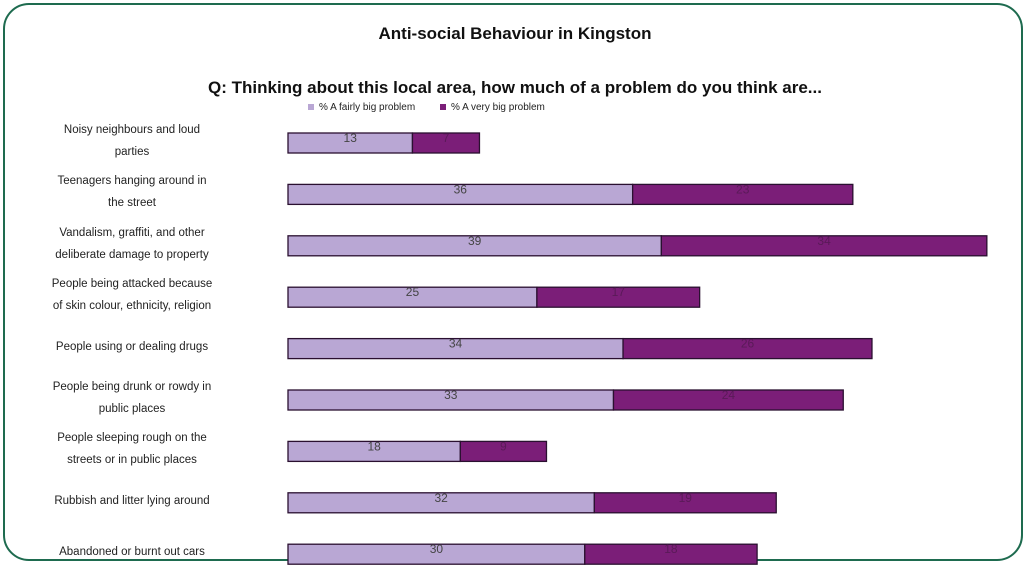  What do you see at coordinates (729, 395) in the screenshot?
I see `data-label: 24` at bounding box center [729, 395].